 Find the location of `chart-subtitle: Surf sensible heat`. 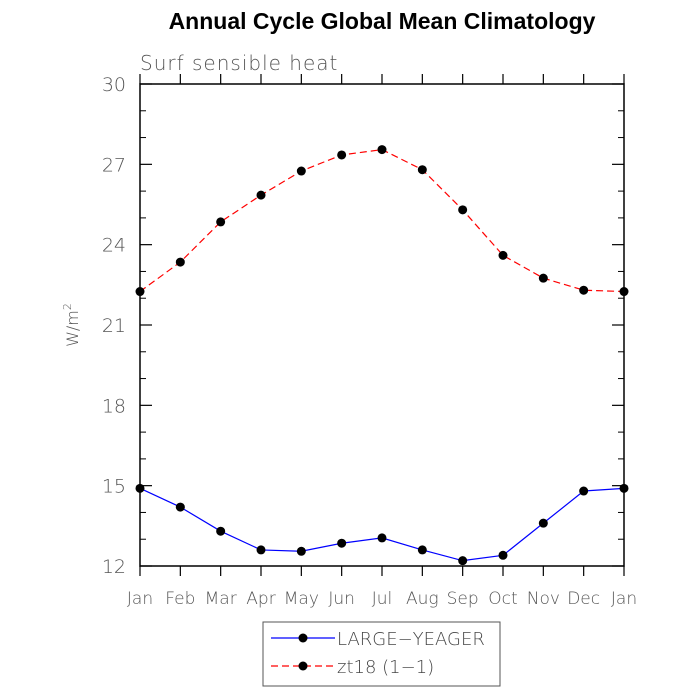

chart-subtitle: Surf sensible heat is located at coordinates (239, 63).